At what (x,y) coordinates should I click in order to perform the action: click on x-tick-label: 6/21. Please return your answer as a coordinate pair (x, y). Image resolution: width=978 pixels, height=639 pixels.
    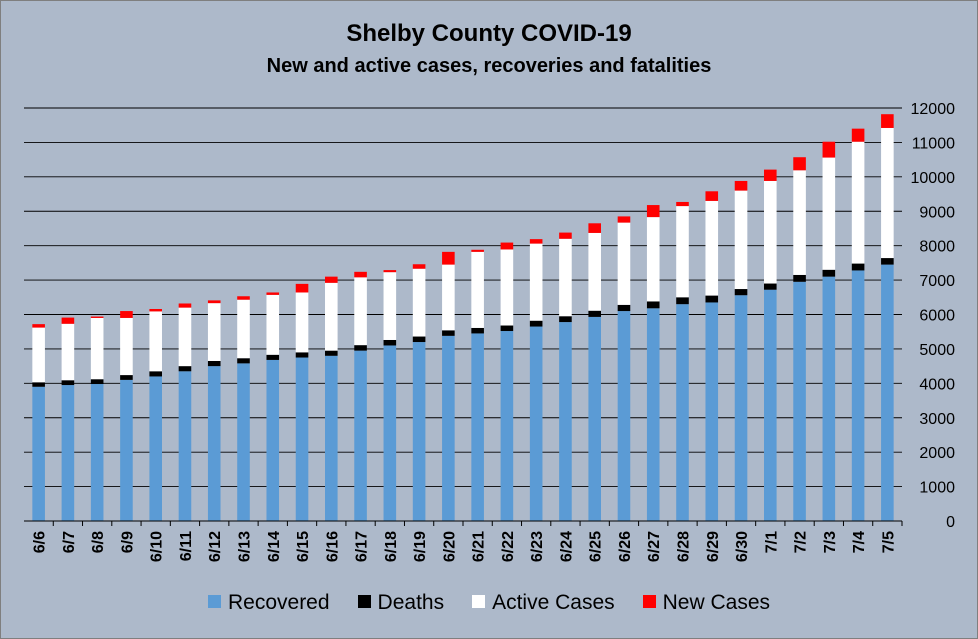
    Looking at the image, I should click on (479, 546).